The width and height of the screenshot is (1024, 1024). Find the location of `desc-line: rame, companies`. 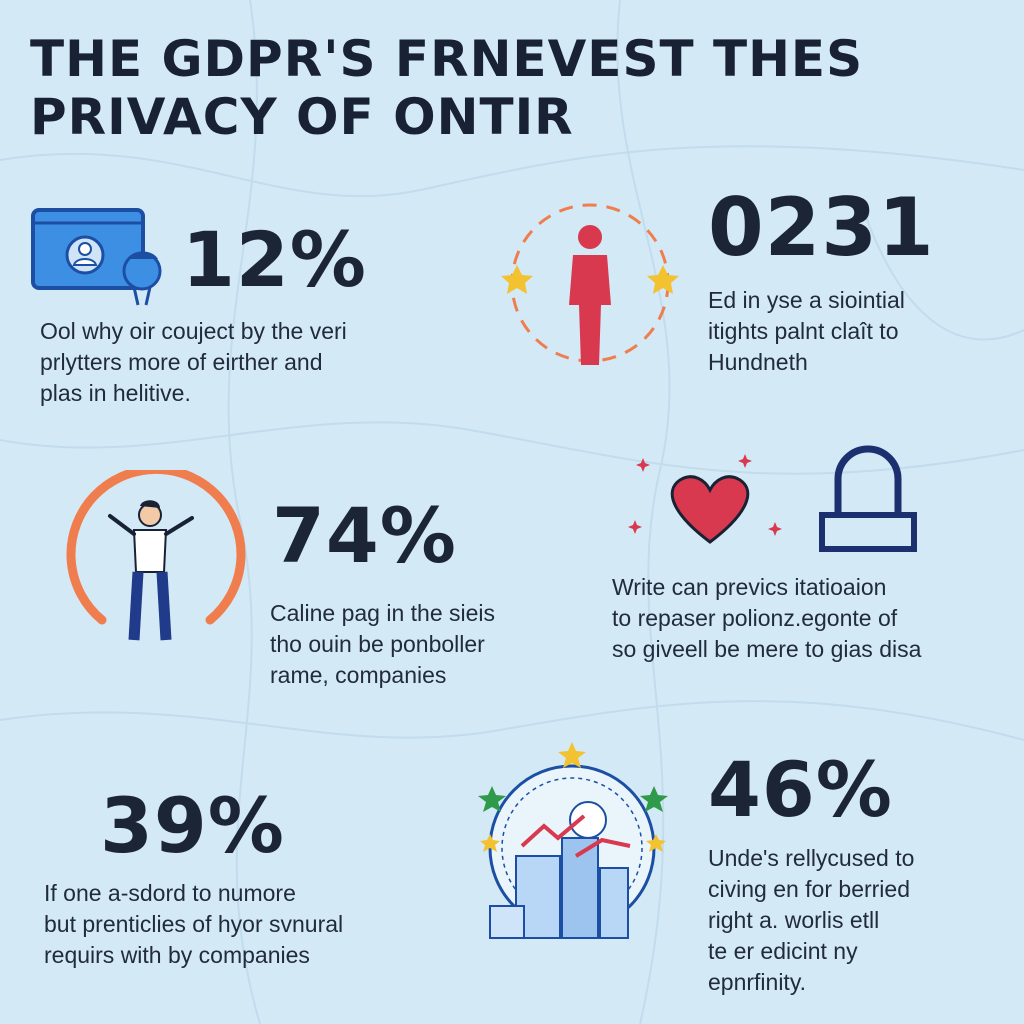

desc-line: rame, companies is located at coordinates (358, 675).